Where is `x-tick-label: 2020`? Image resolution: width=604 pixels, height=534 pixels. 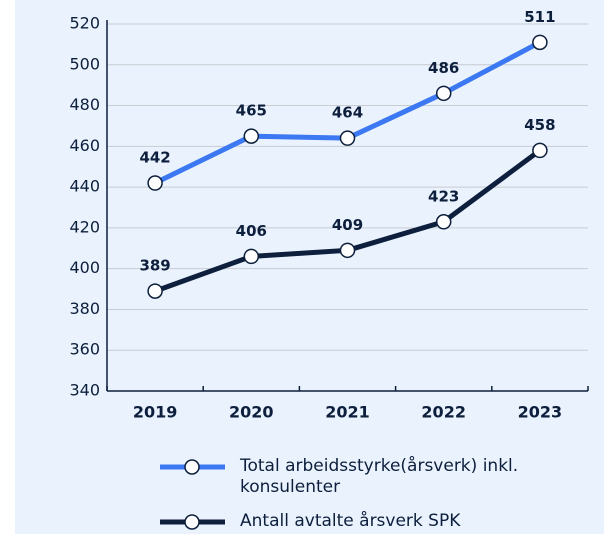
x-tick-label: 2020 is located at coordinates (251, 412).